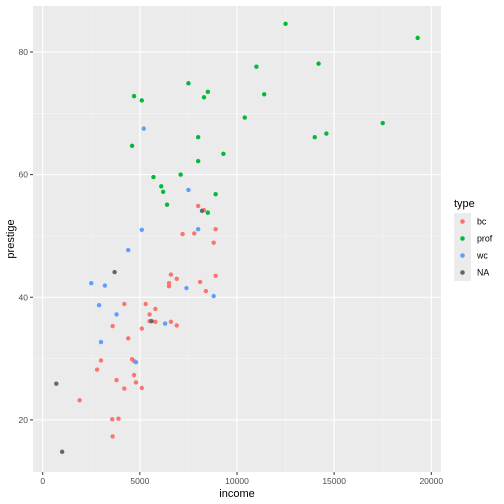 Image resolution: width=504 pixels, height=504 pixels. What do you see at coordinates (473, 239) in the screenshot?
I see `legend: type bc prof wc NA` at bounding box center [473, 239].